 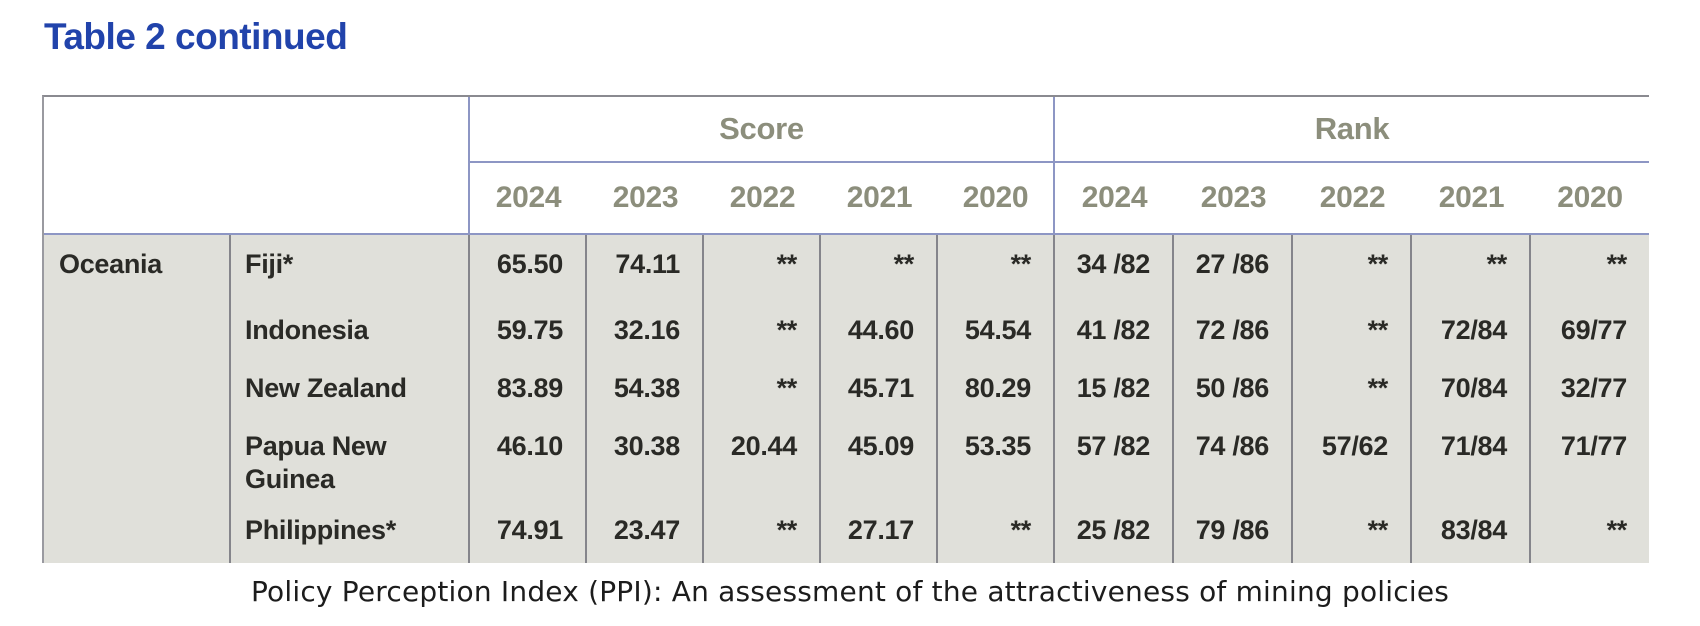 What do you see at coordinates (996, 388) in the screenshot?
I see `score-value: 80.29` at bounding box center [996, 388].